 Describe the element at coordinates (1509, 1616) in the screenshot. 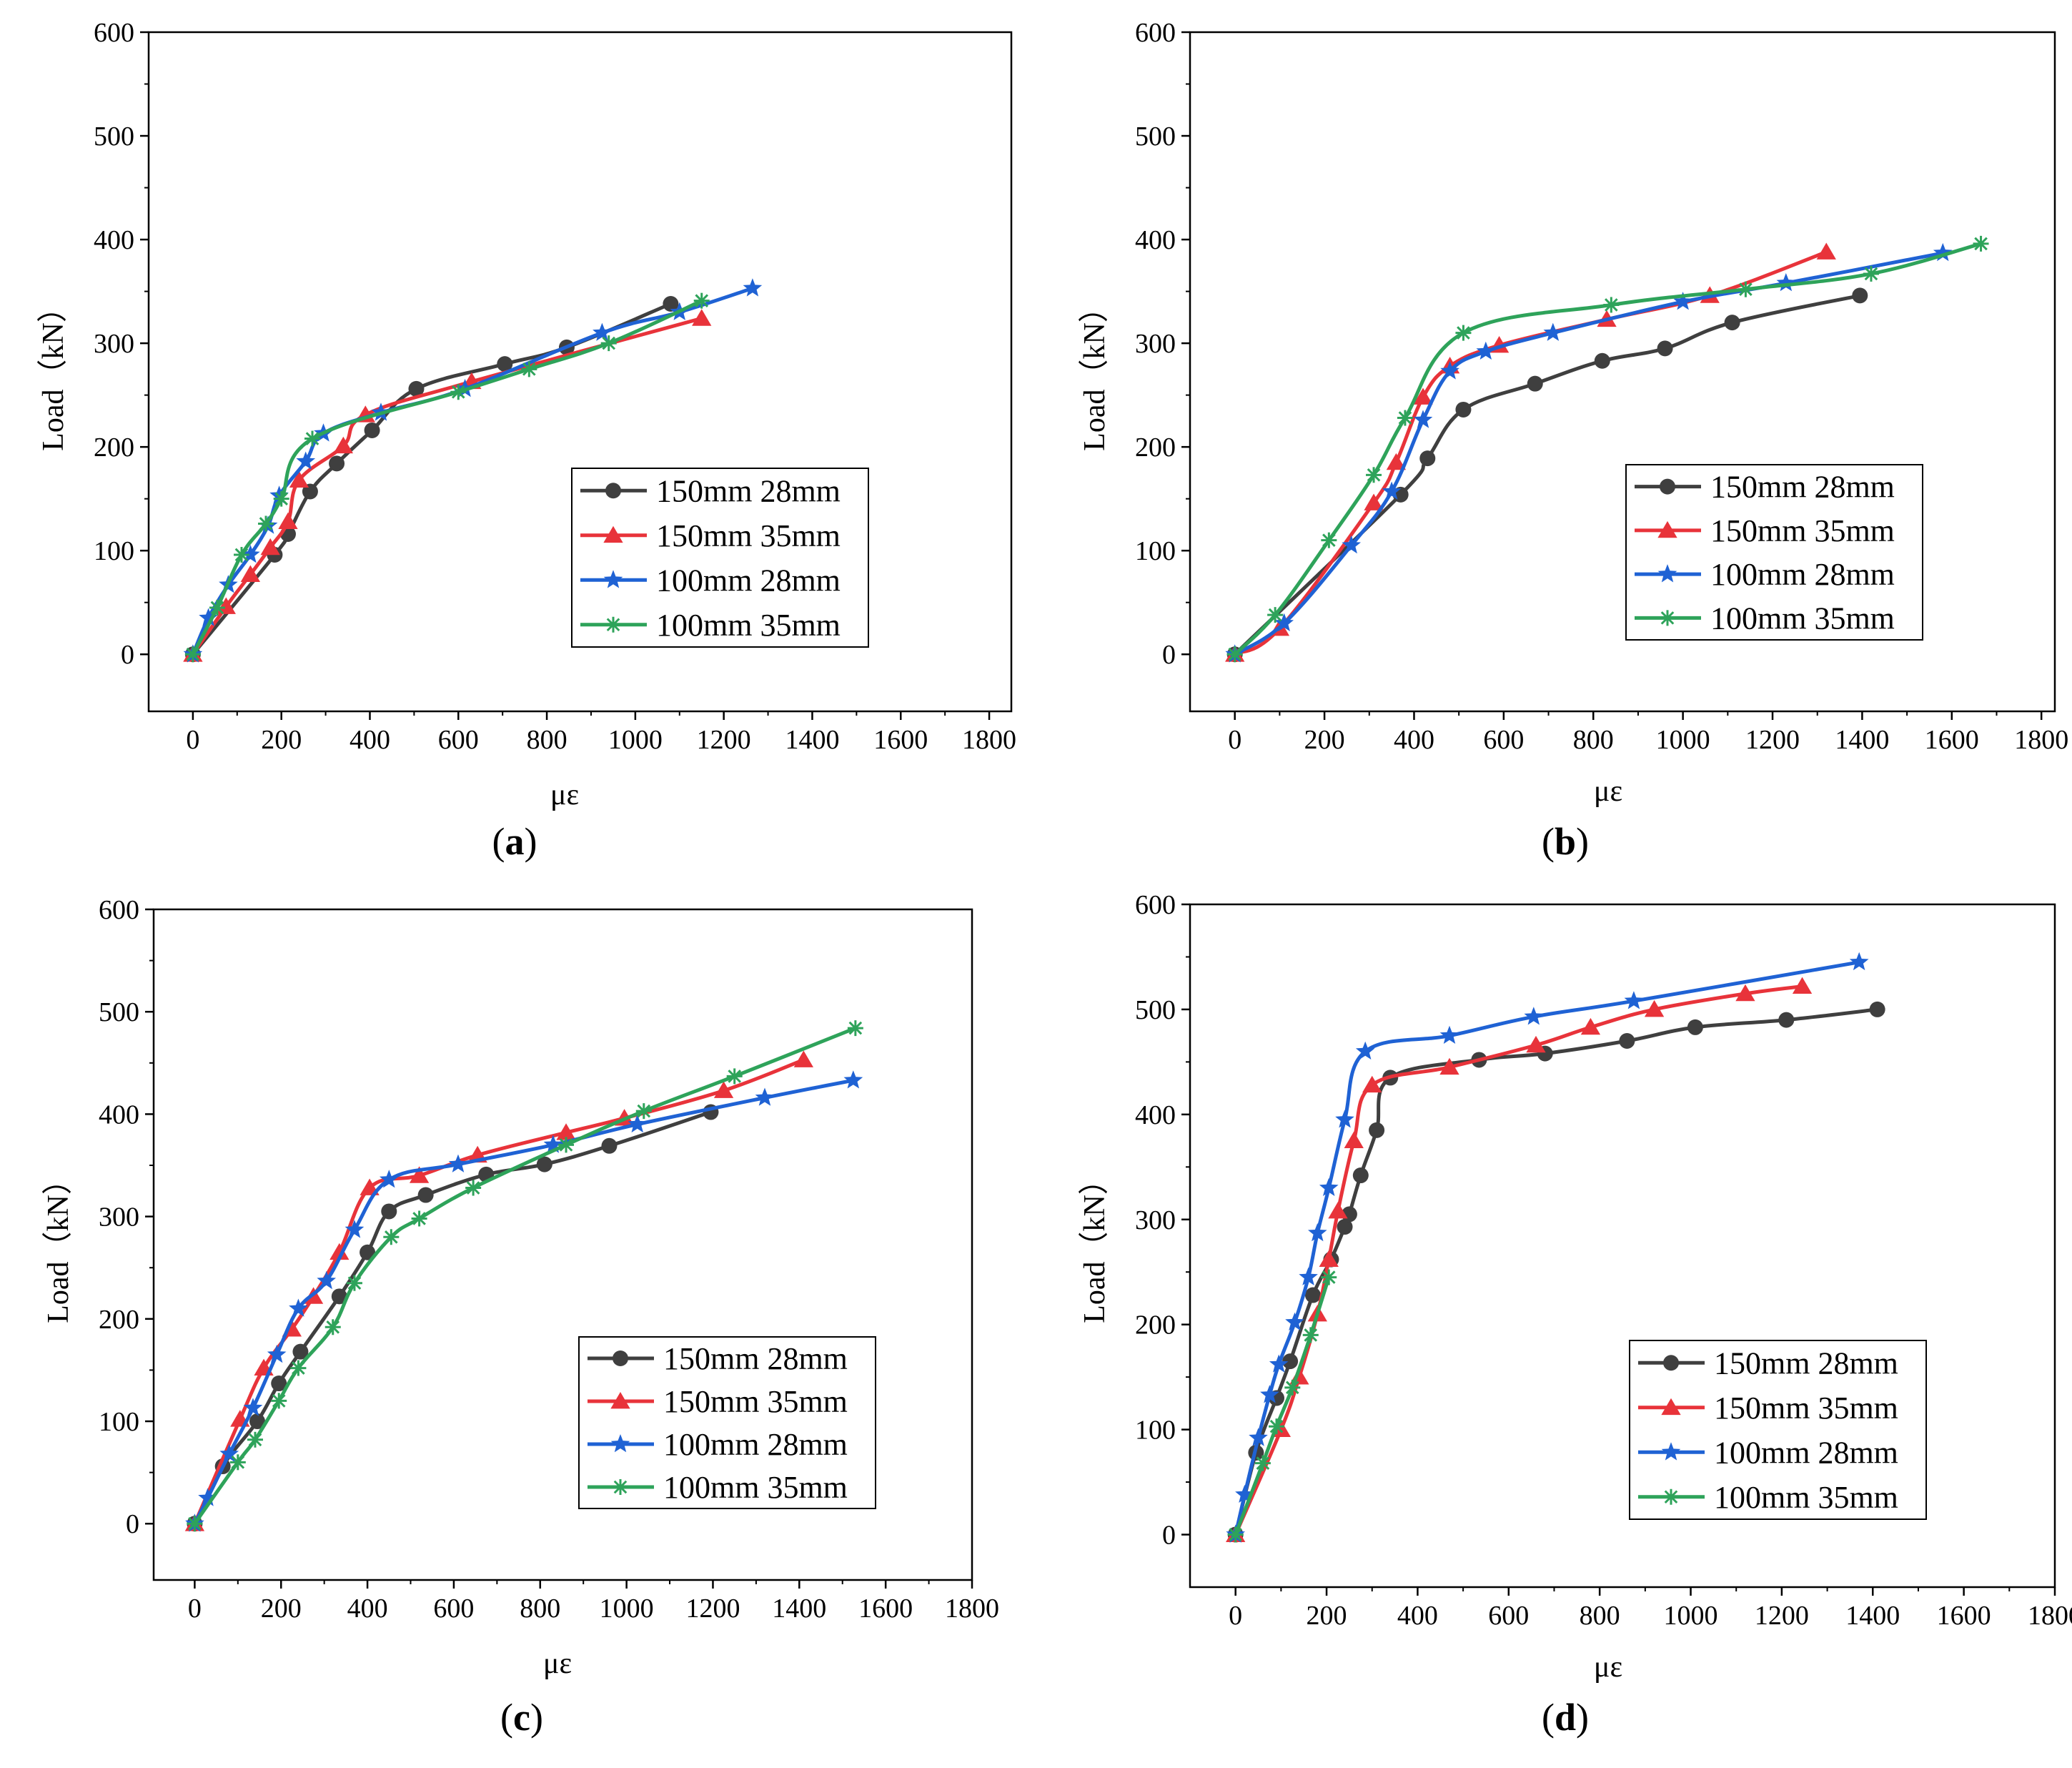

I see `x-tick-label: 600` at that location.